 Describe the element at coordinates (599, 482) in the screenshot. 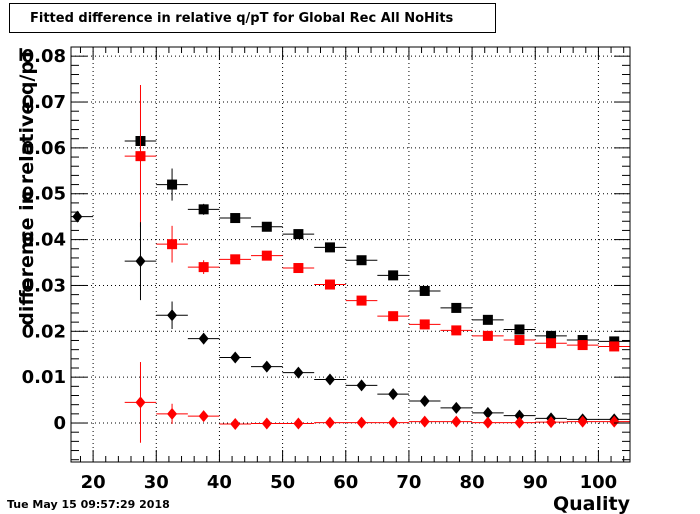

I see `x-tick-label: 100` at that location.